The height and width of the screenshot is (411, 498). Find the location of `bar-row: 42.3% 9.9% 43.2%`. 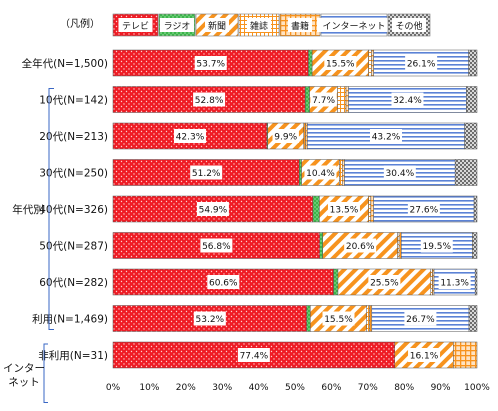

bar-row: 42.3% 9.9% 43.2% is located at coordinates (295, 136).